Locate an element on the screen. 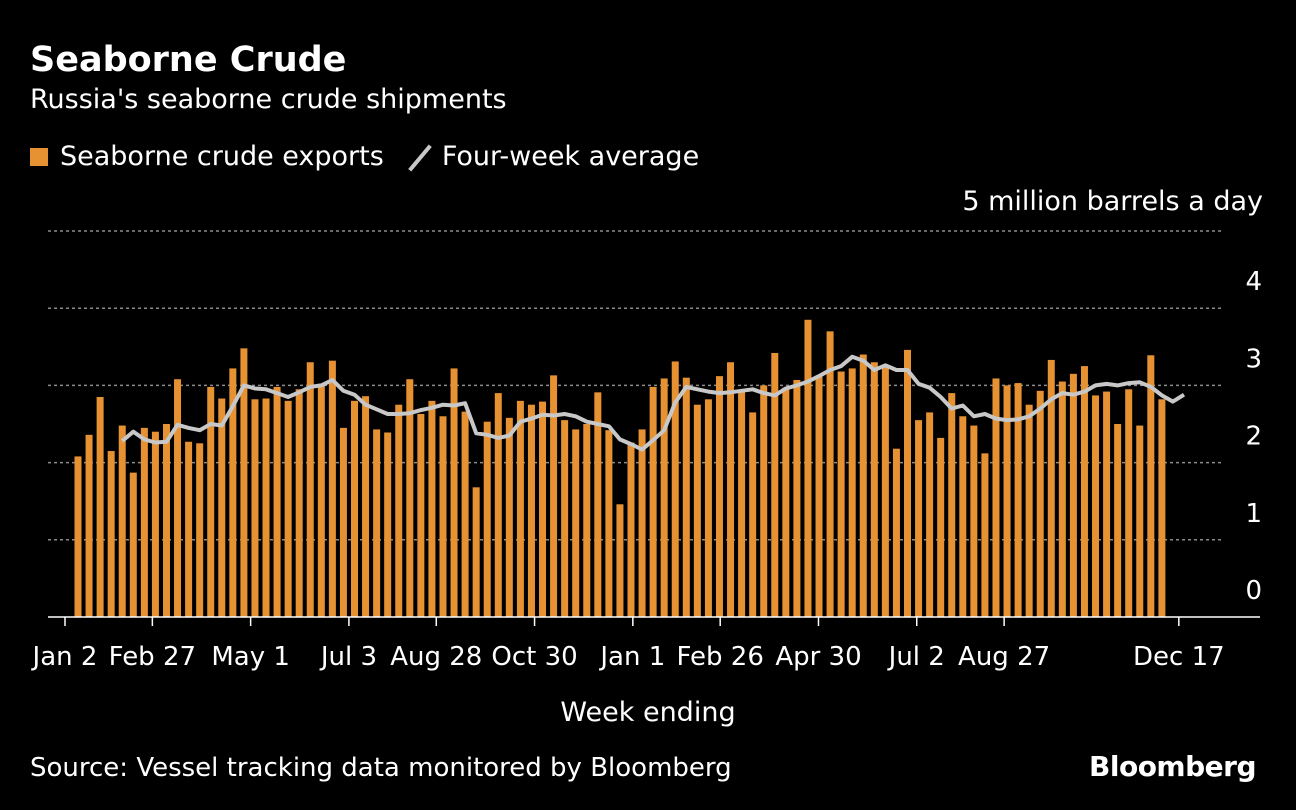 Image resolution: width=1296 pixels, height=810 pixels. x-tick-label: Oct 30 is located at coordinates (534, 657).